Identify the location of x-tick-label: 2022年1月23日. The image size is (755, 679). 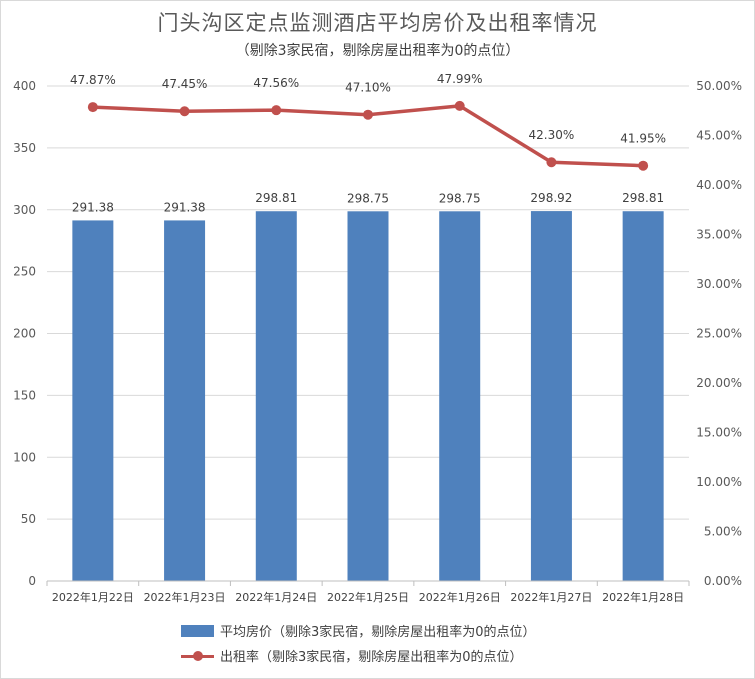
(185, 597).